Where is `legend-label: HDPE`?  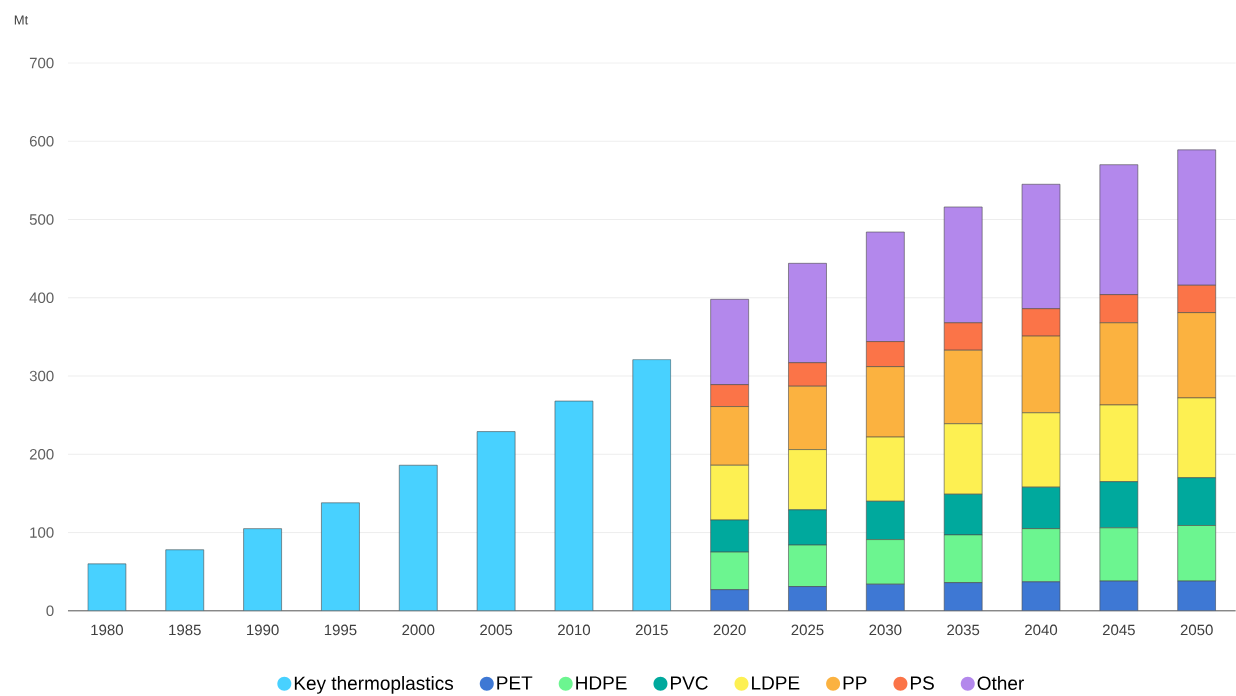
legend-label: HDPE is located at coordinates (601, 683).